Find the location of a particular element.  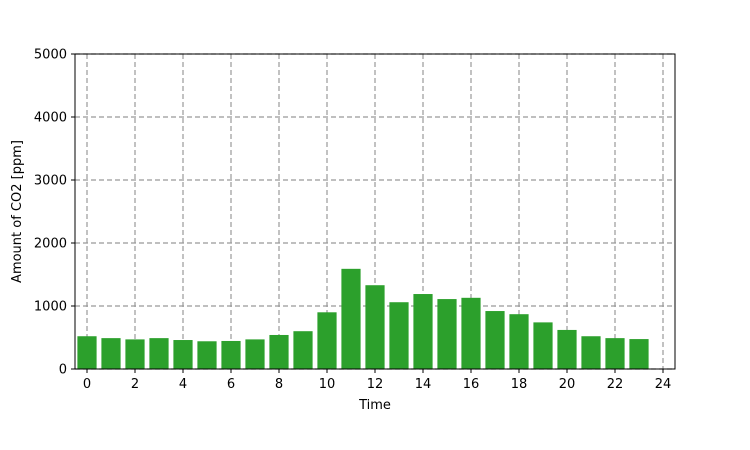

y-tick-label: 1000 is located at coordinates (50, 307).